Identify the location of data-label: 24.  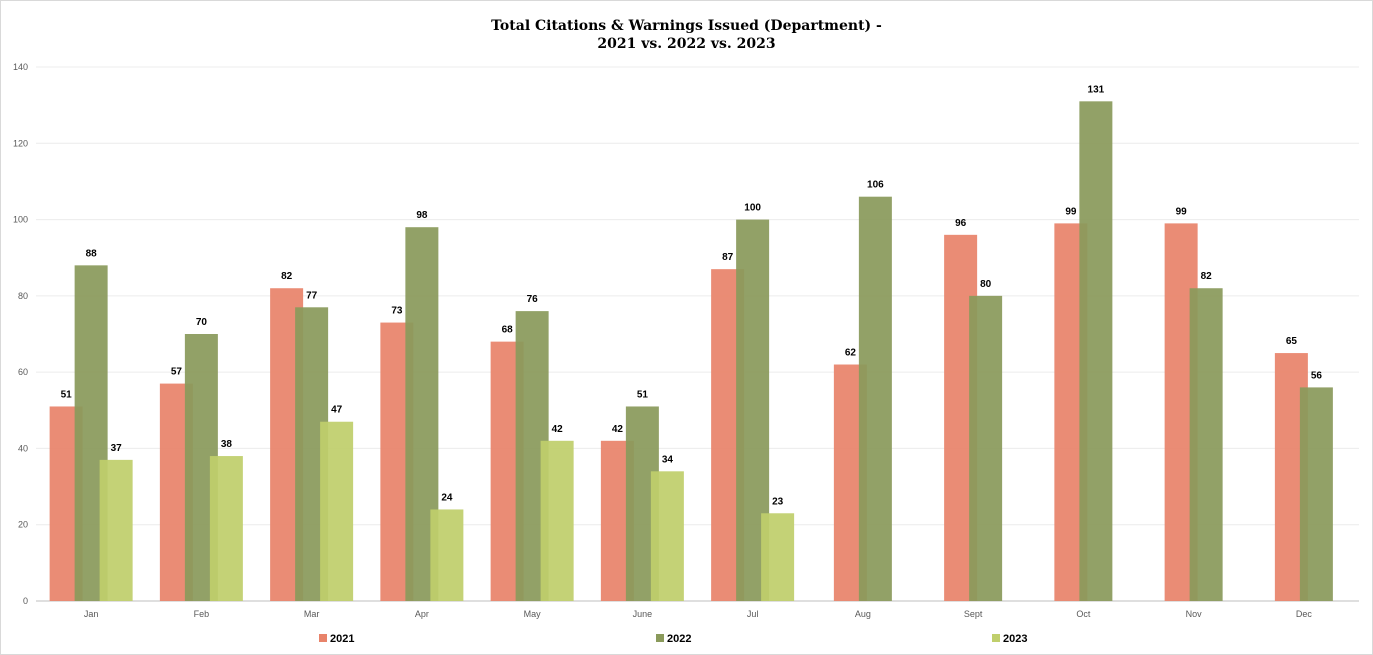
(447, 497).